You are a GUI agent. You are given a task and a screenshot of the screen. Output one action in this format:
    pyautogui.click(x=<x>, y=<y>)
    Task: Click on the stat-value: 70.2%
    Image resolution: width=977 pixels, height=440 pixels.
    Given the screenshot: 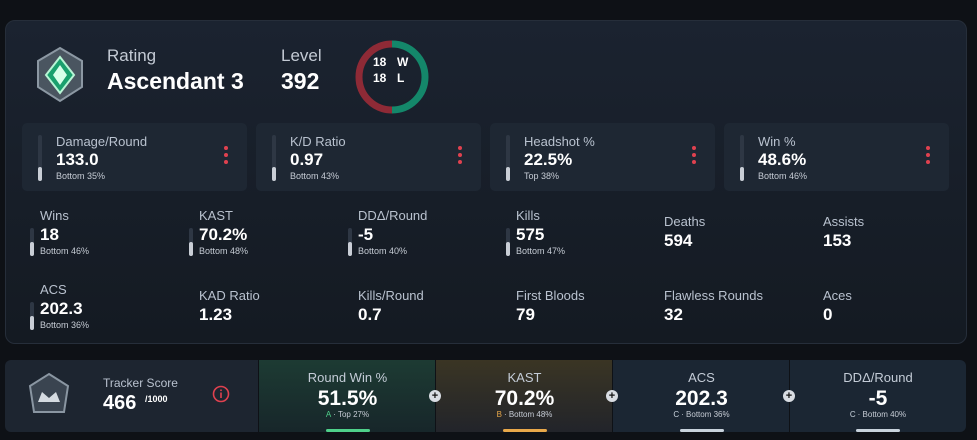 What is the action you would take?
    pyautogui.click(x=223, y=234)
    